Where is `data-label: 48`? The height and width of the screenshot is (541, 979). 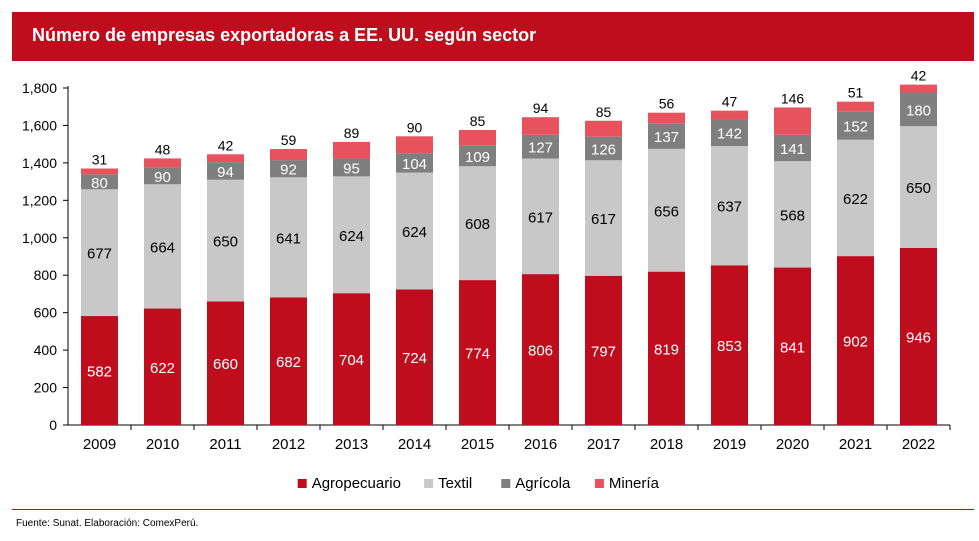 data-label: 48 is located at coordinates (163, 149).